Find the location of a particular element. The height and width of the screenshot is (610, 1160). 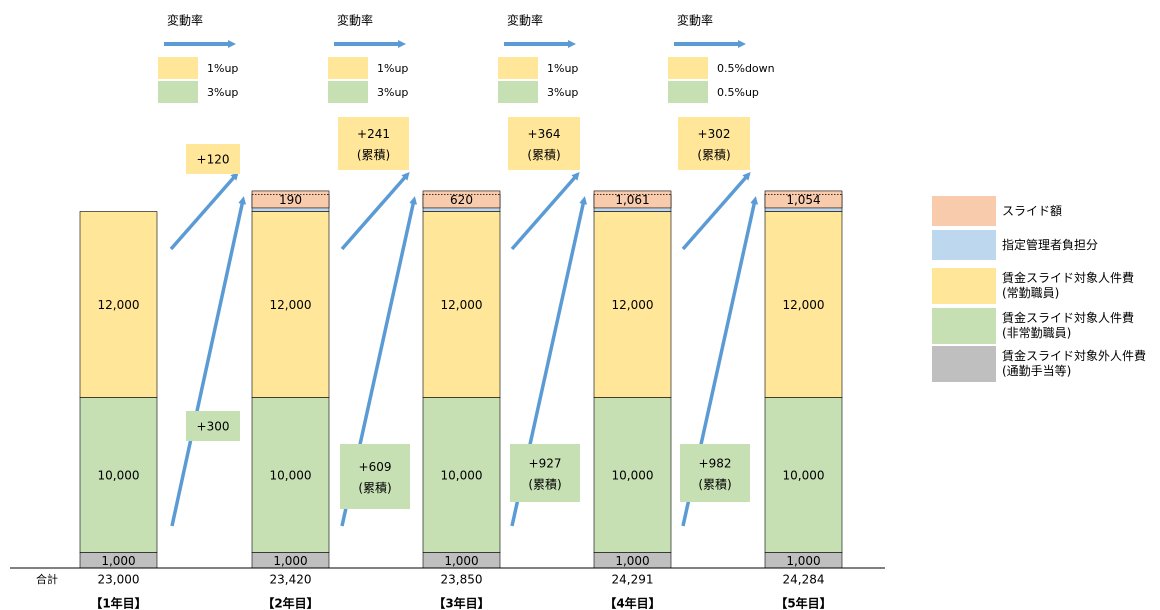

bar-label-other-4: 1,000 is located at coordinates (632, 561).